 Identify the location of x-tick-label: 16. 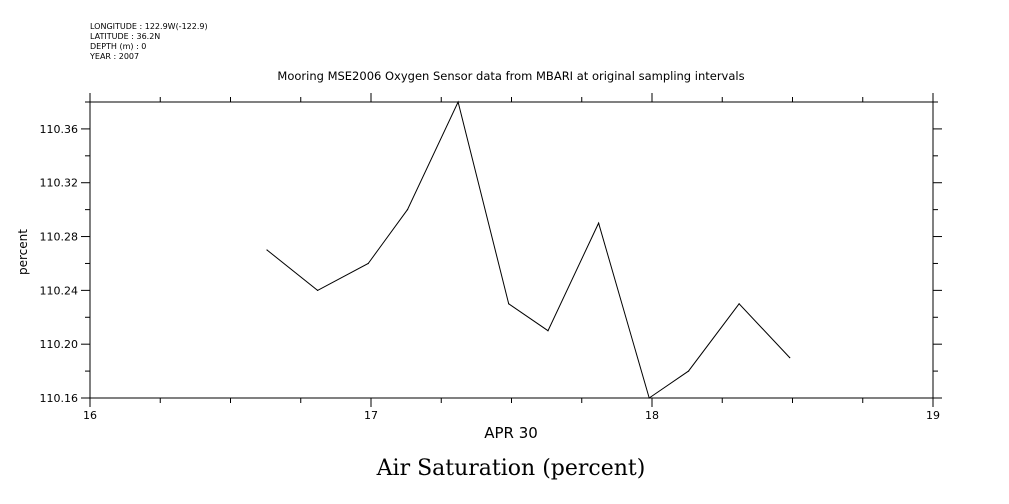
(90, 415).